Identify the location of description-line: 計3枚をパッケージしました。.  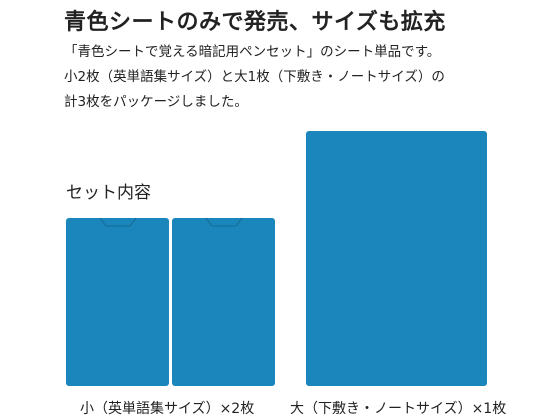
(156, 102).